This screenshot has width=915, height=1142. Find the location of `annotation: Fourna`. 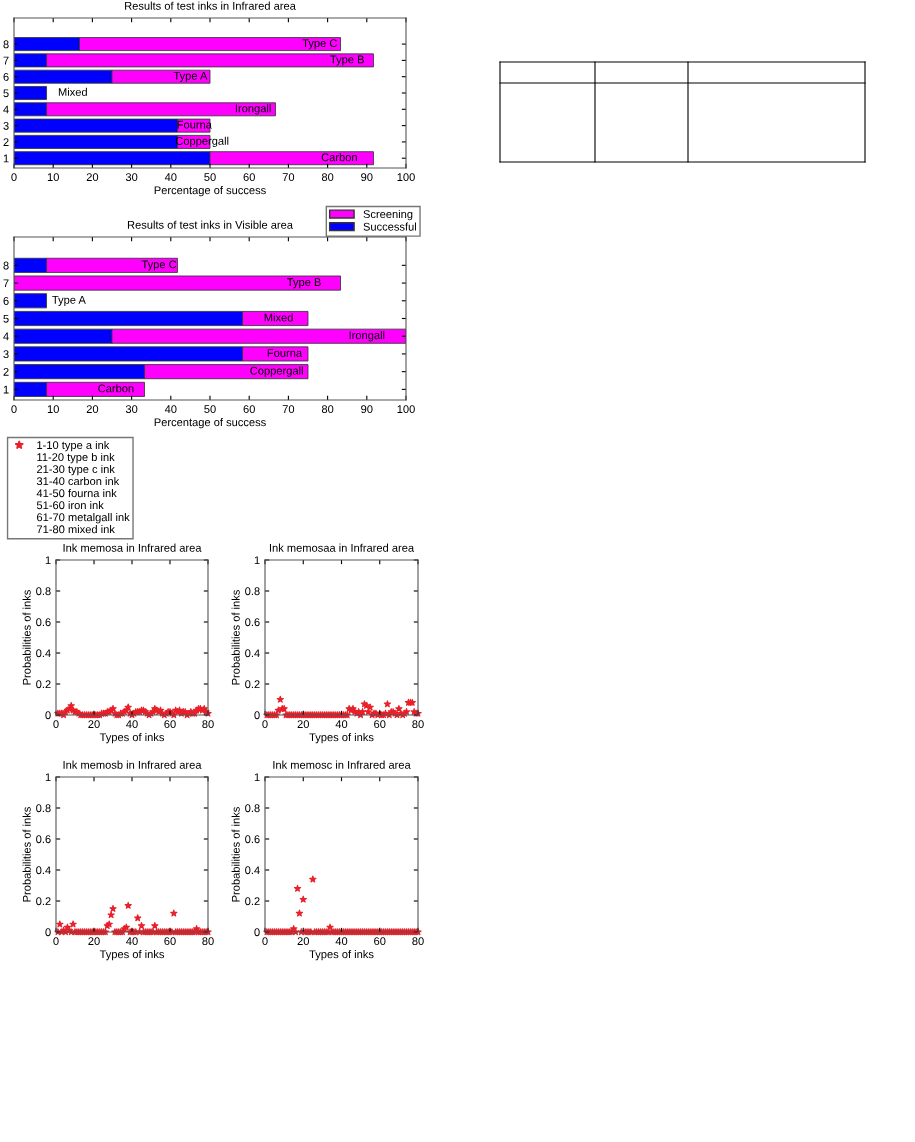

annotation: Fourna is located at coordinates (285, 353).